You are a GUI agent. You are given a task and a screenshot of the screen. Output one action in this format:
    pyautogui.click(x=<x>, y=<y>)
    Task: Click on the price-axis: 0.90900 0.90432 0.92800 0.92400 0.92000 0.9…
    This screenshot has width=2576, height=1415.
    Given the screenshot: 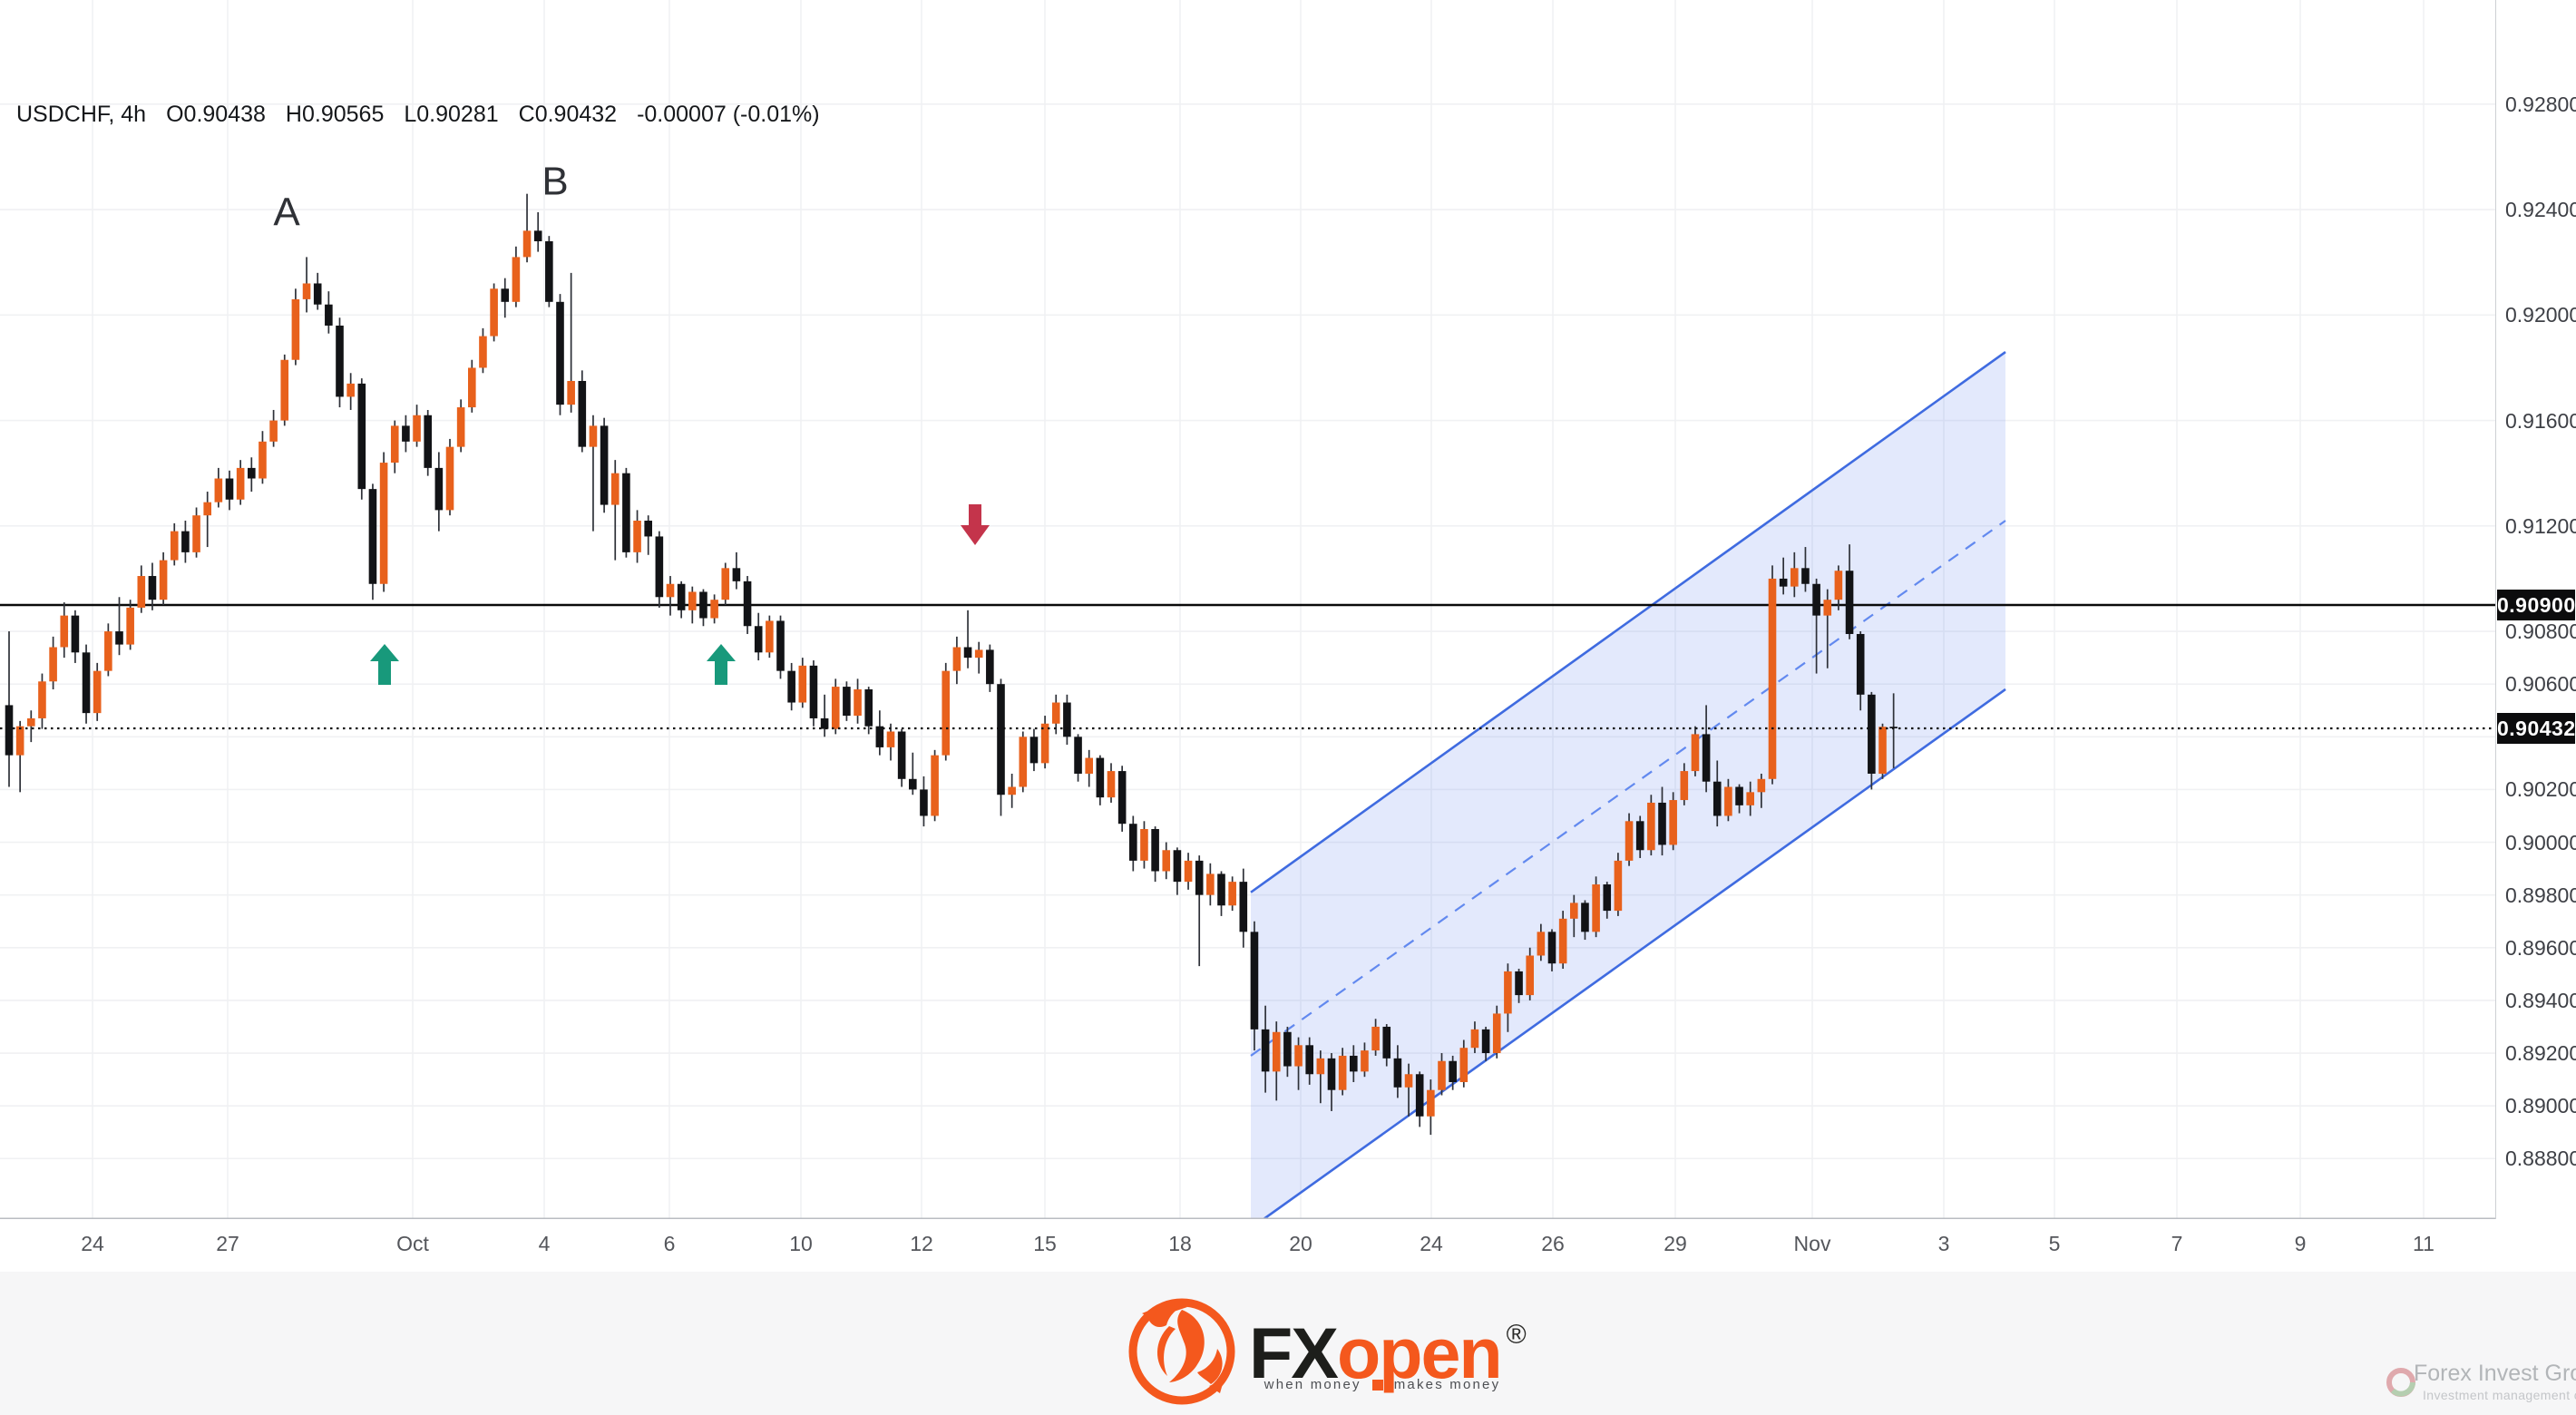 What is the action you would take?
    pyautogui.click(x=2536, y=636)
    